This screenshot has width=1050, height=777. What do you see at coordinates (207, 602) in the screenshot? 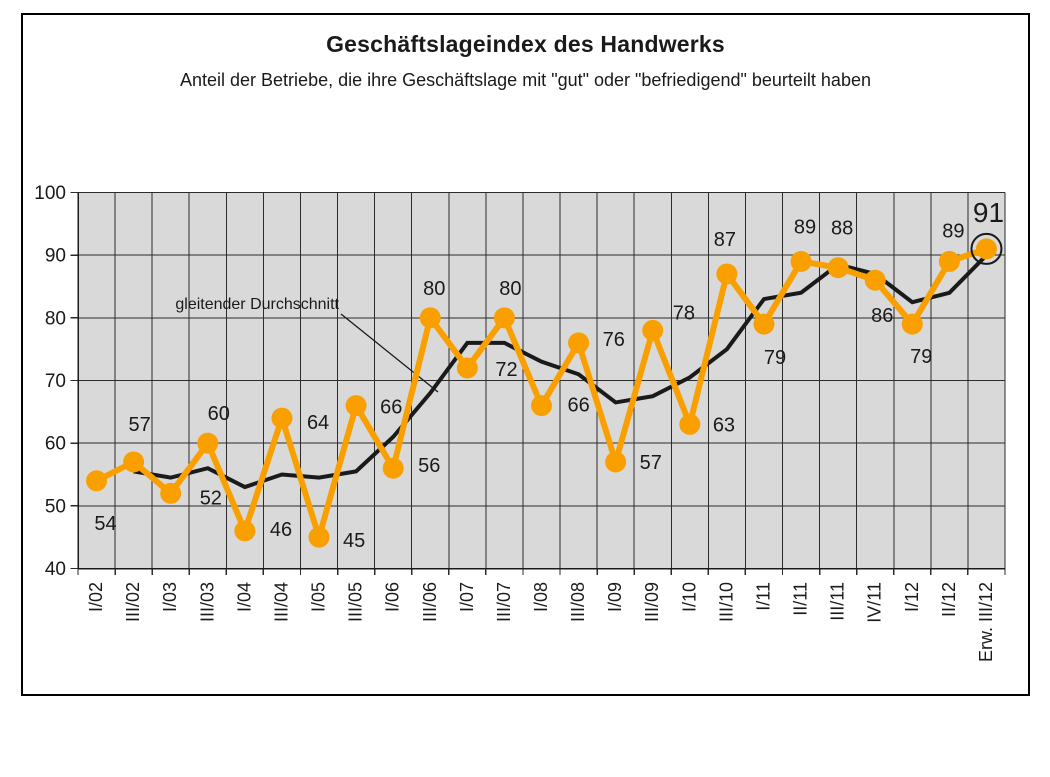
I see `x-axis-label: III/03` at bounding box center [207, 602].